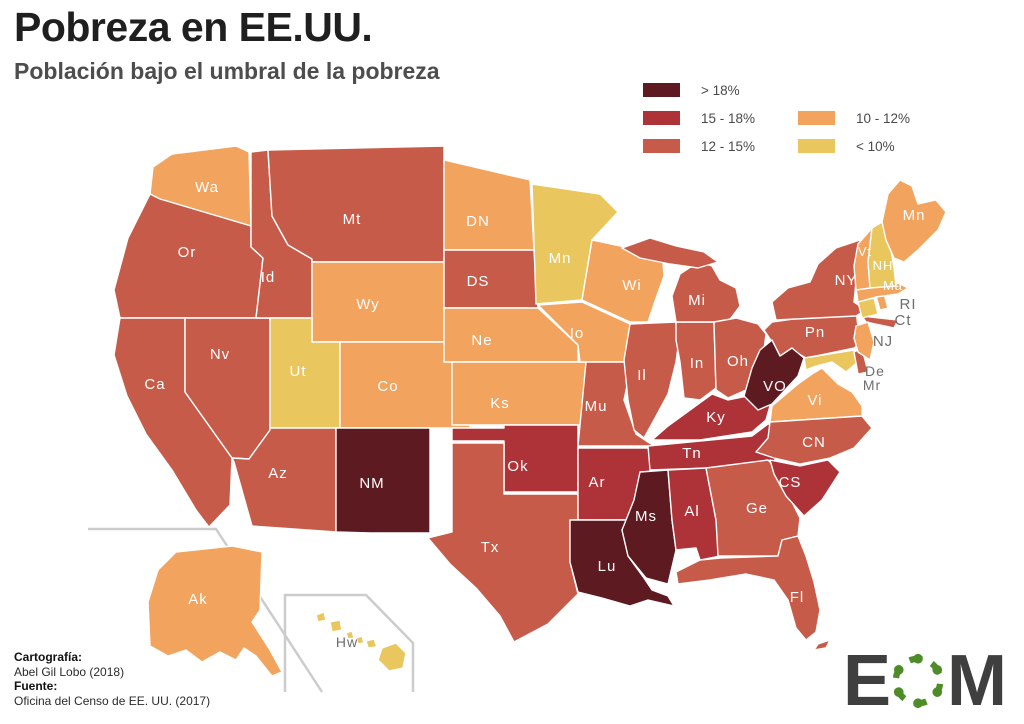  I want to click on page-subtitle: Población bajo el umbral de la pobreza, so click(227, 71).